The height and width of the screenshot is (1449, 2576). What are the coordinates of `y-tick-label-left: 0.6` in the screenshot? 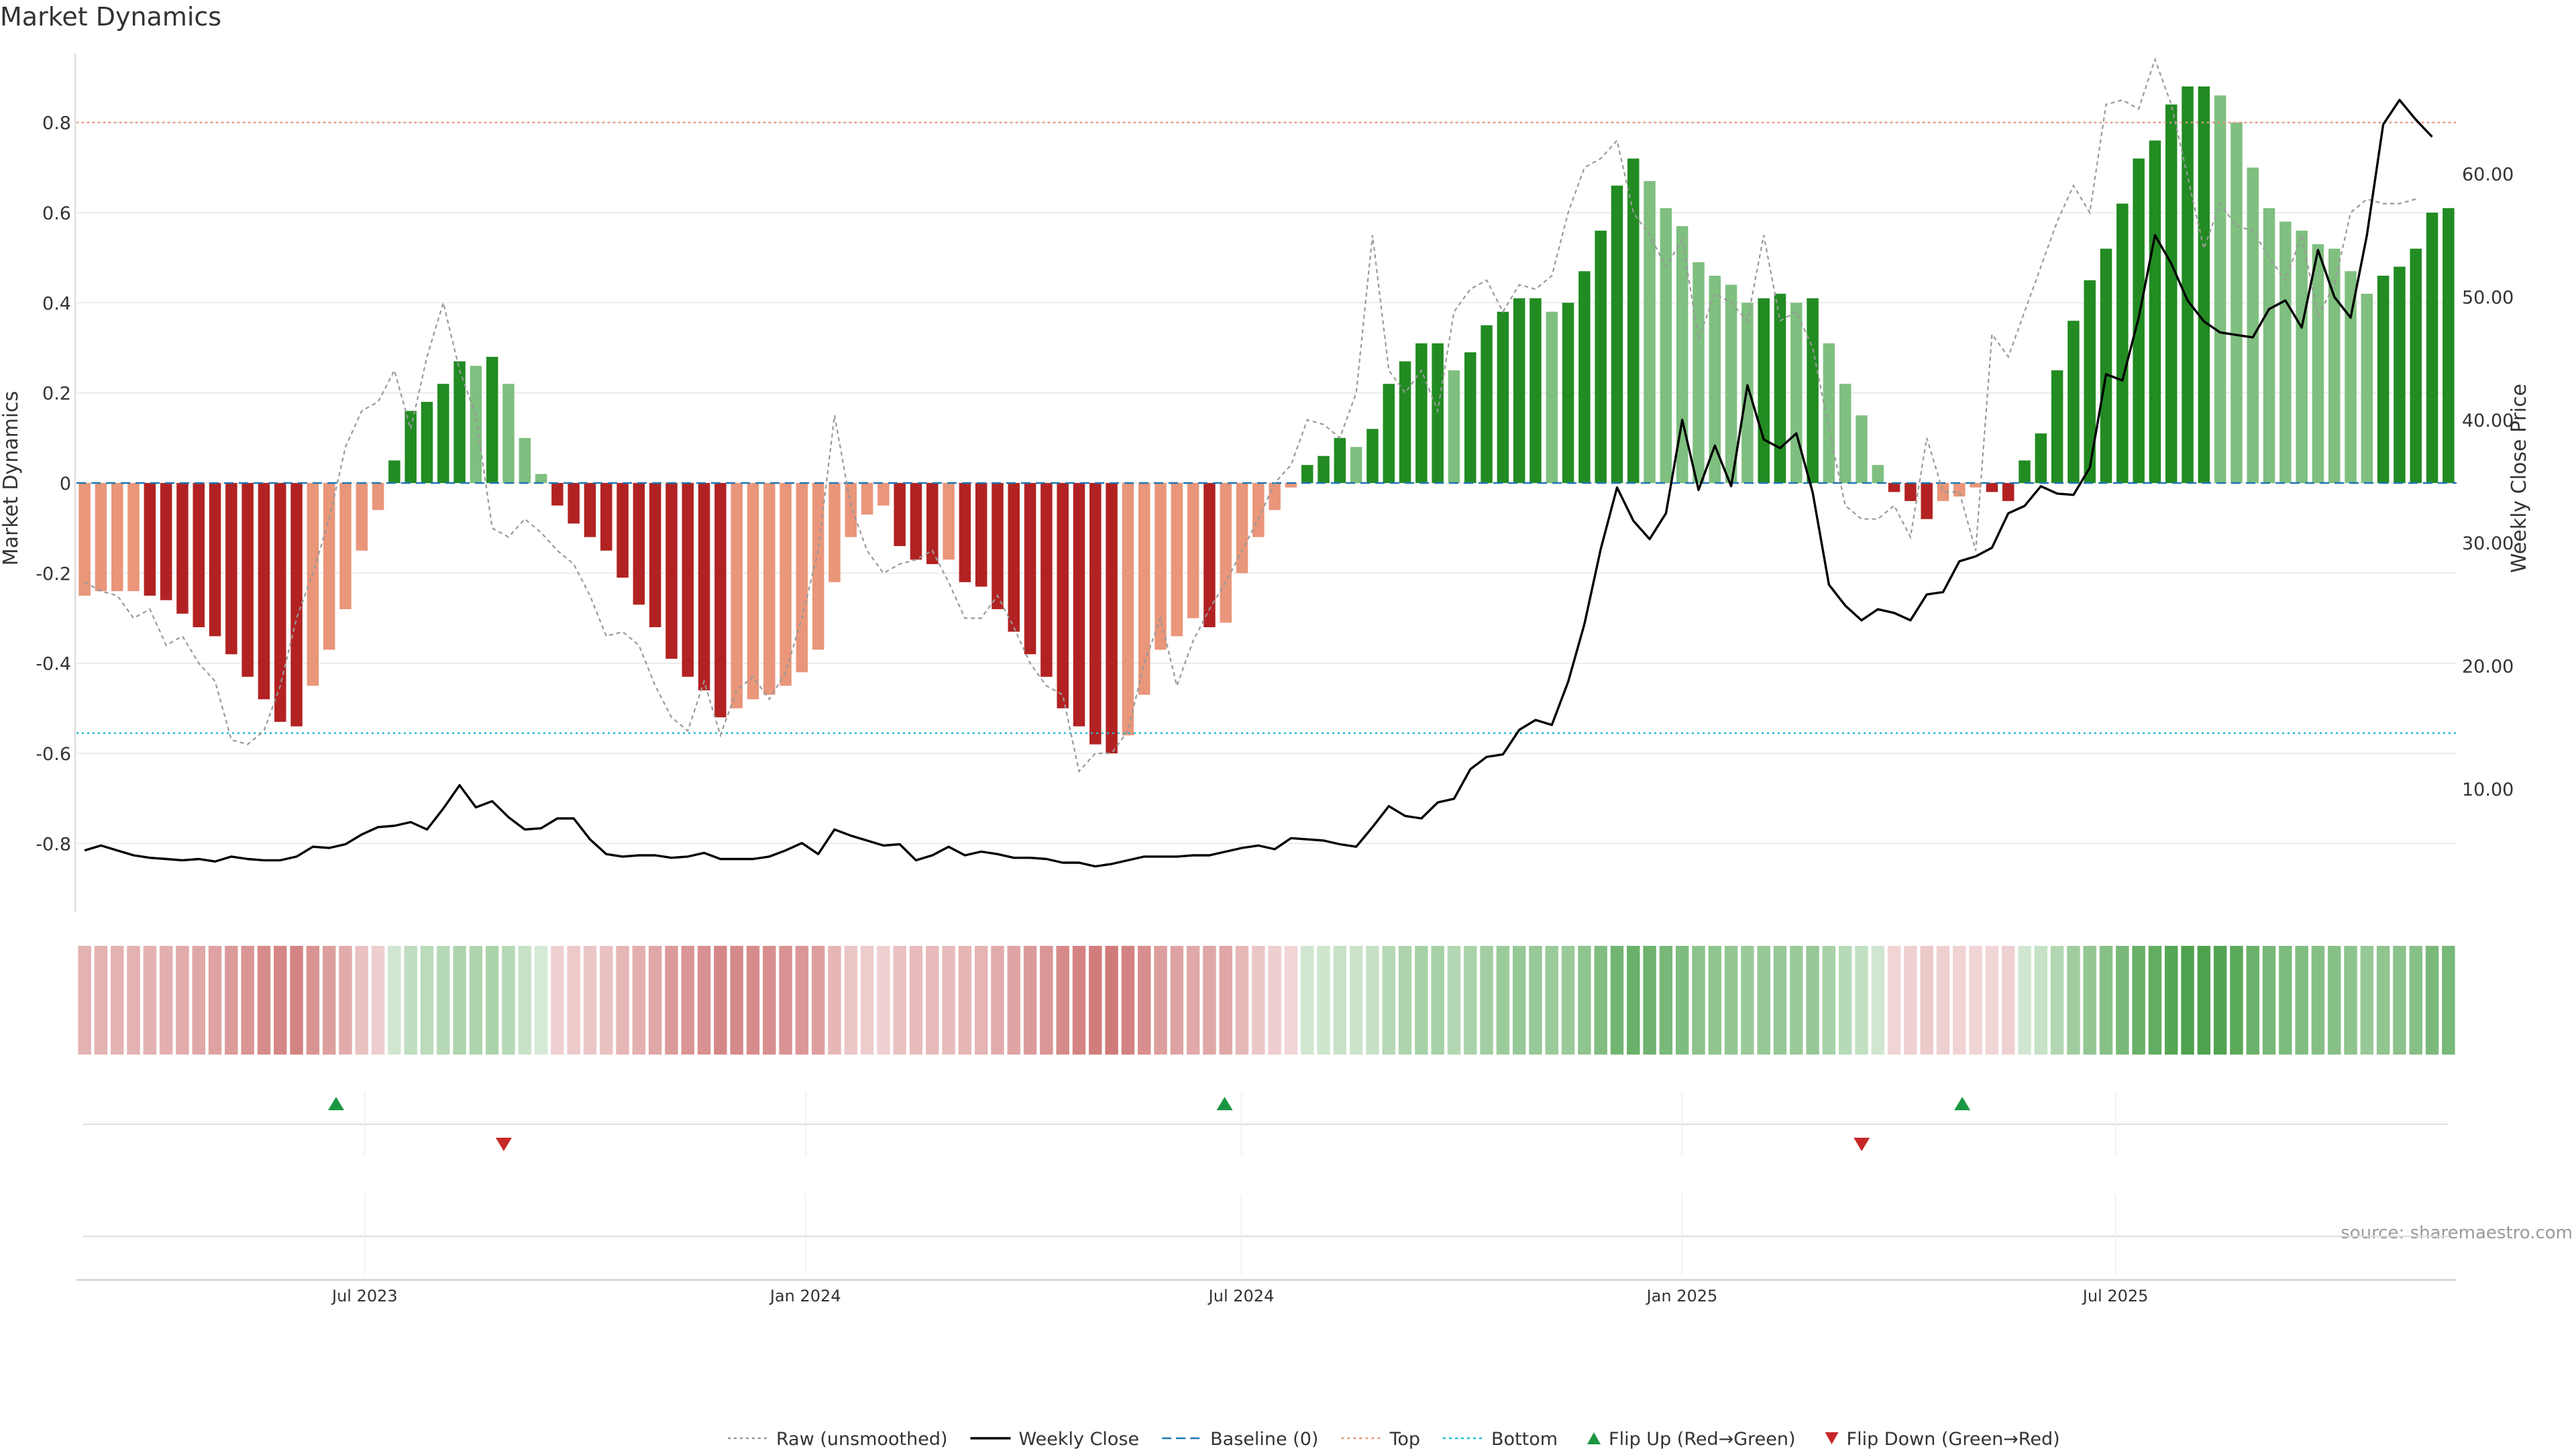 It's located at (56, 213).